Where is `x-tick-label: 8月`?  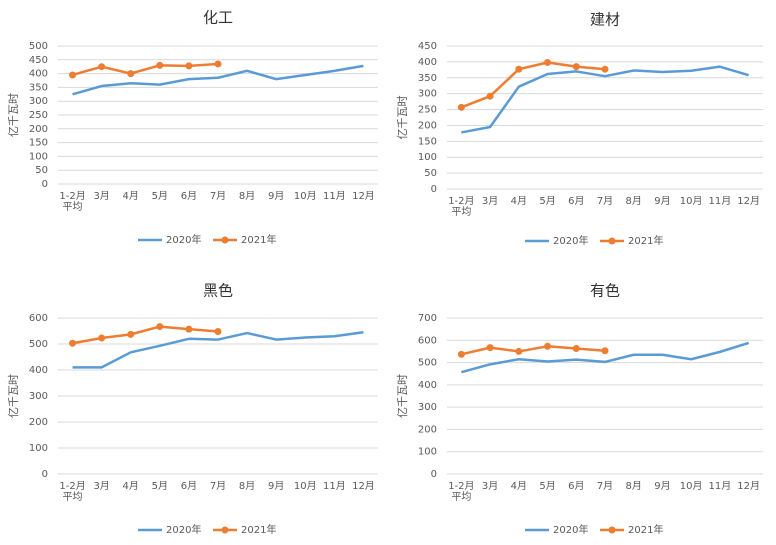
x-tick-label: 8月 is located at coordinates (247, 486).